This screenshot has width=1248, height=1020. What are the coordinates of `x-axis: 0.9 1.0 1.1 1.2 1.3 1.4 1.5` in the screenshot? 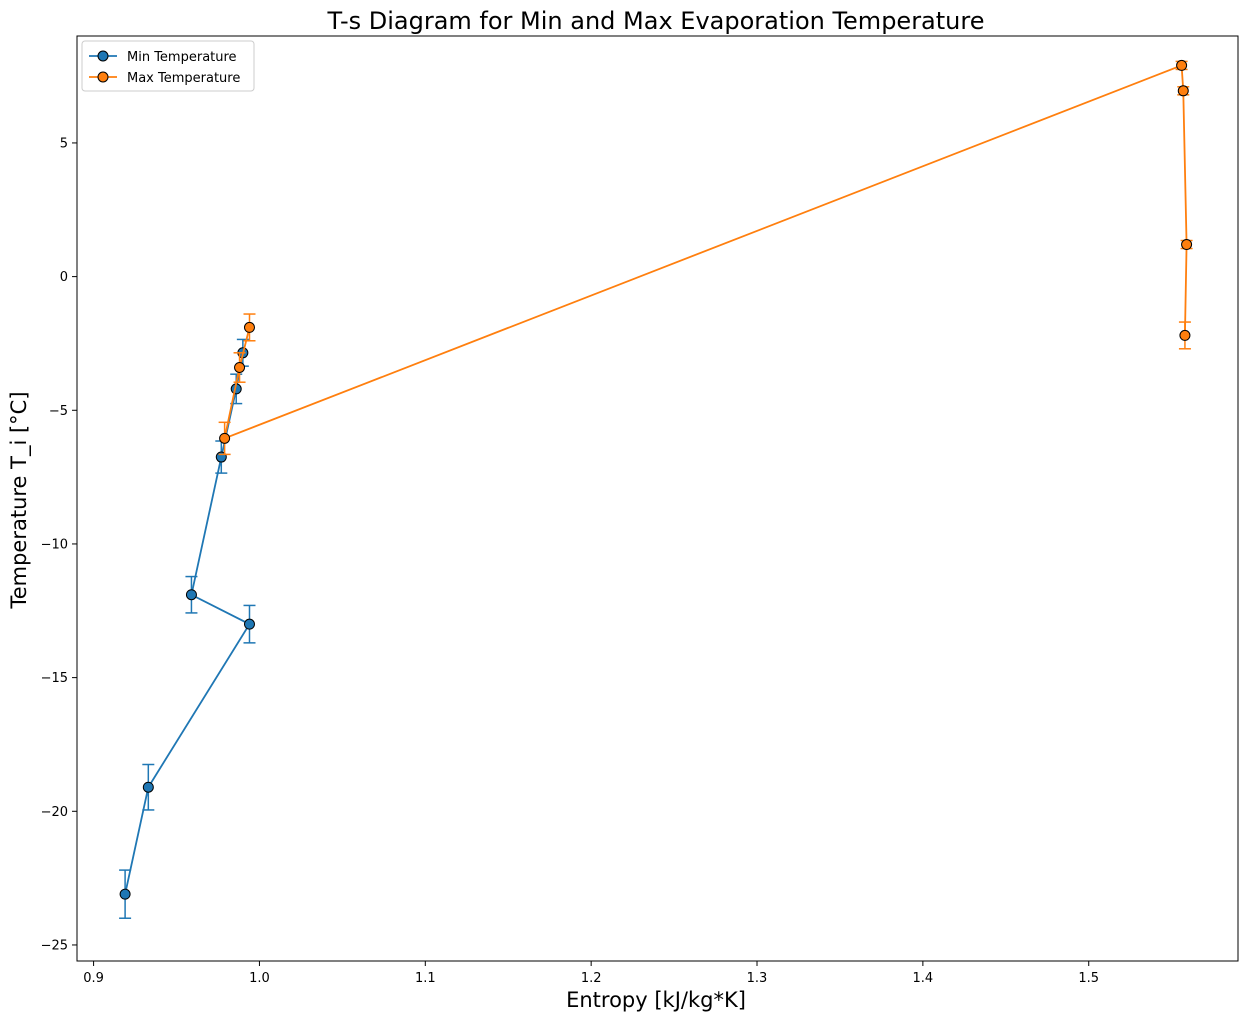 It's located at (591, 973).